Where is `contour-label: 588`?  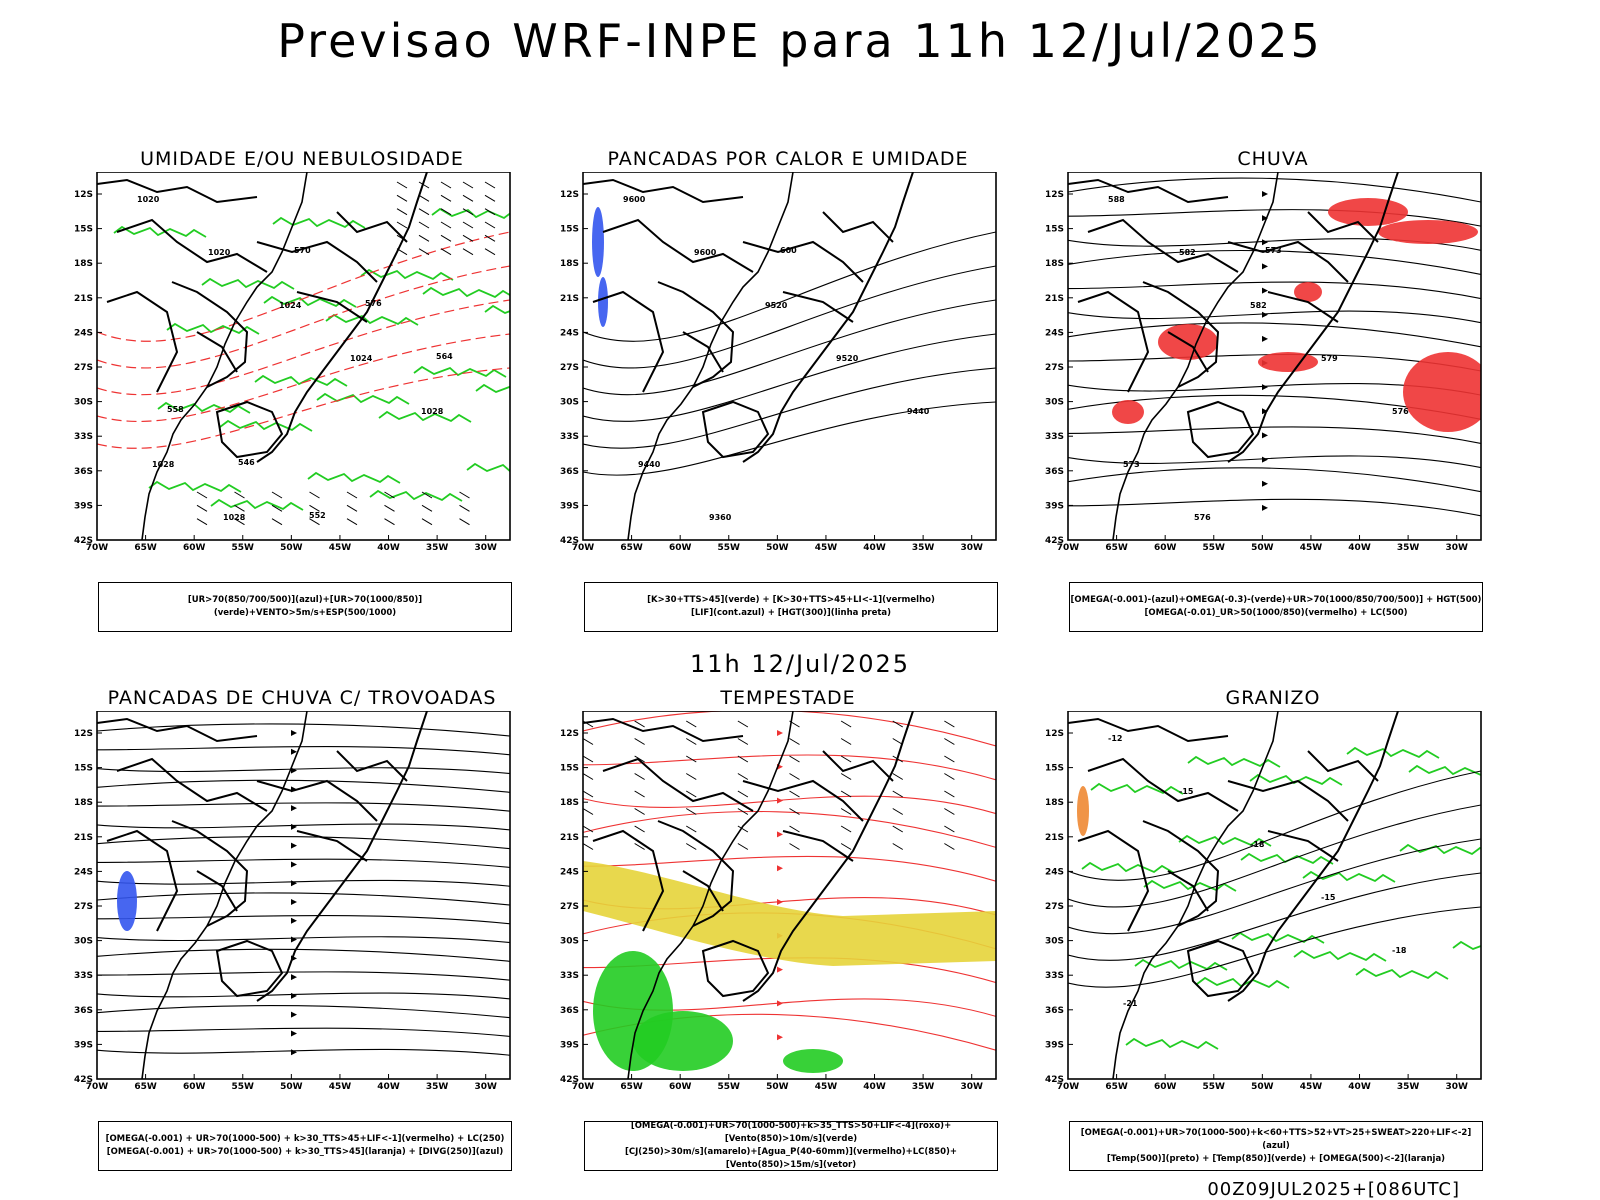
contour-label: 588 is located at coordinates (1116, 199).